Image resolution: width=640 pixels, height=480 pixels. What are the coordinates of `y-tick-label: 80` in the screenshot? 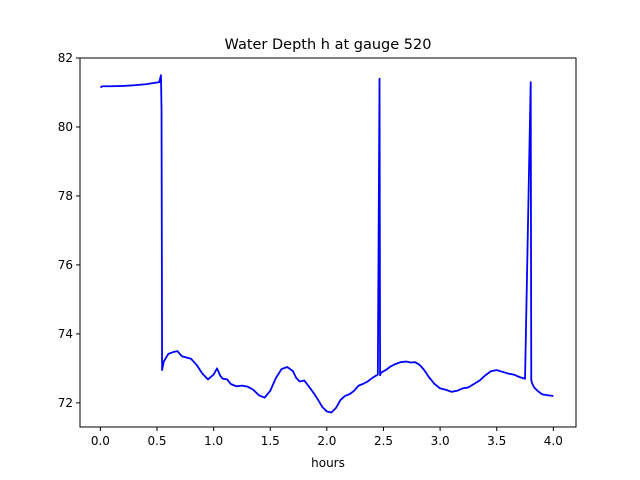 It's located at (65, 127).